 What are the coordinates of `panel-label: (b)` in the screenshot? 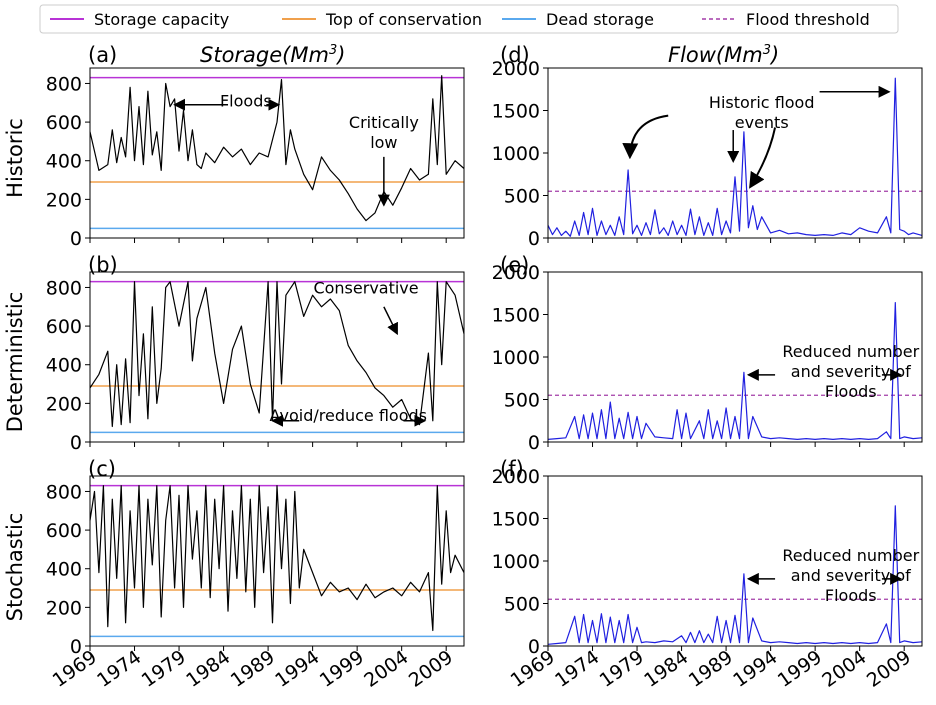 It's located at (103, 265).